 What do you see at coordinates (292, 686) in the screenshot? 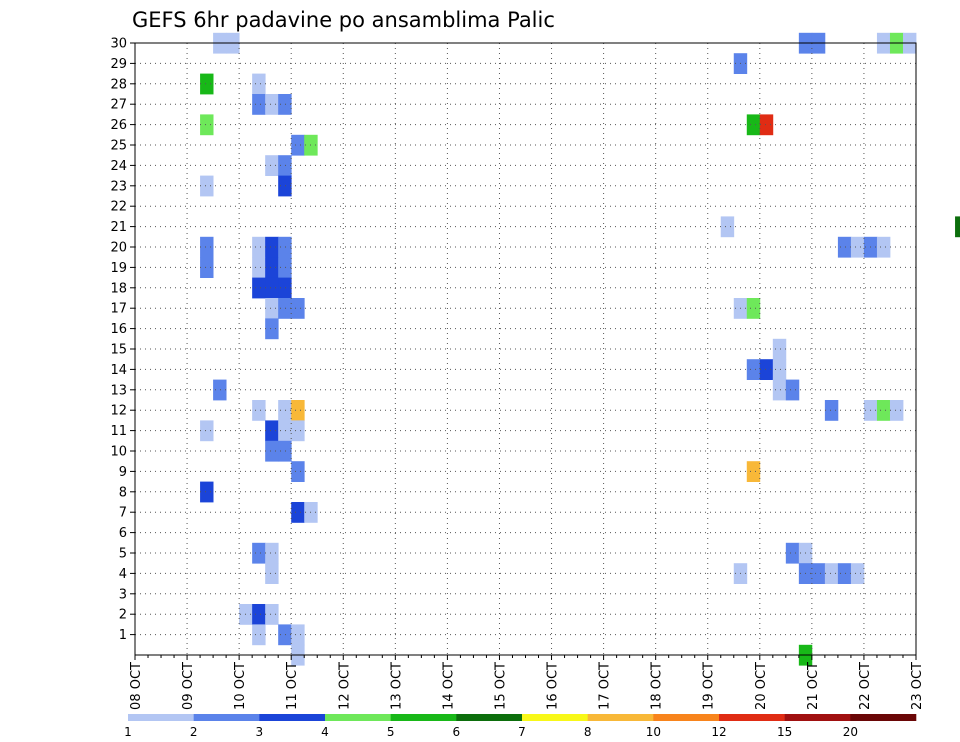
I see `x-tick-label: 11 OCT` at bounding box center [292, 686].